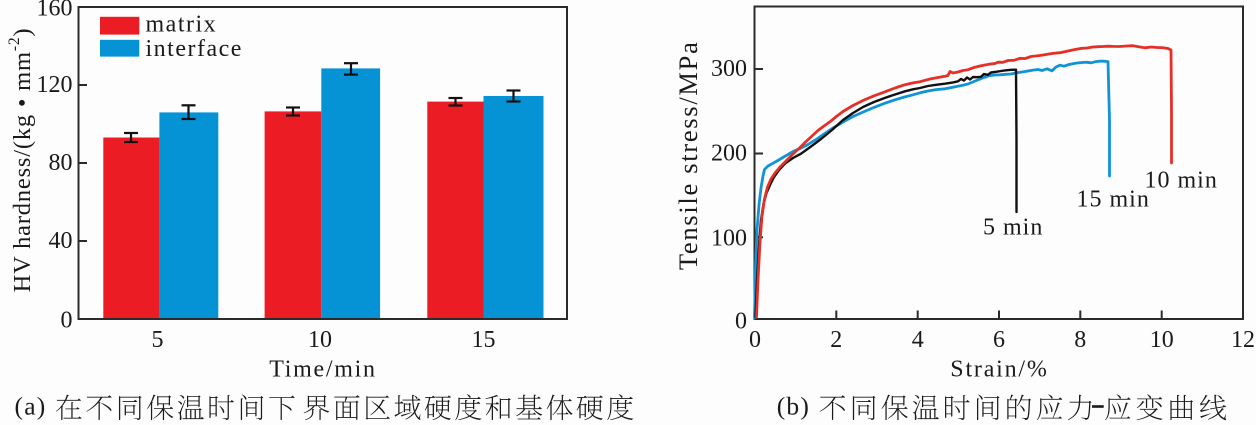  I want to click on svg-text: Strain/%, so click(999, 370).